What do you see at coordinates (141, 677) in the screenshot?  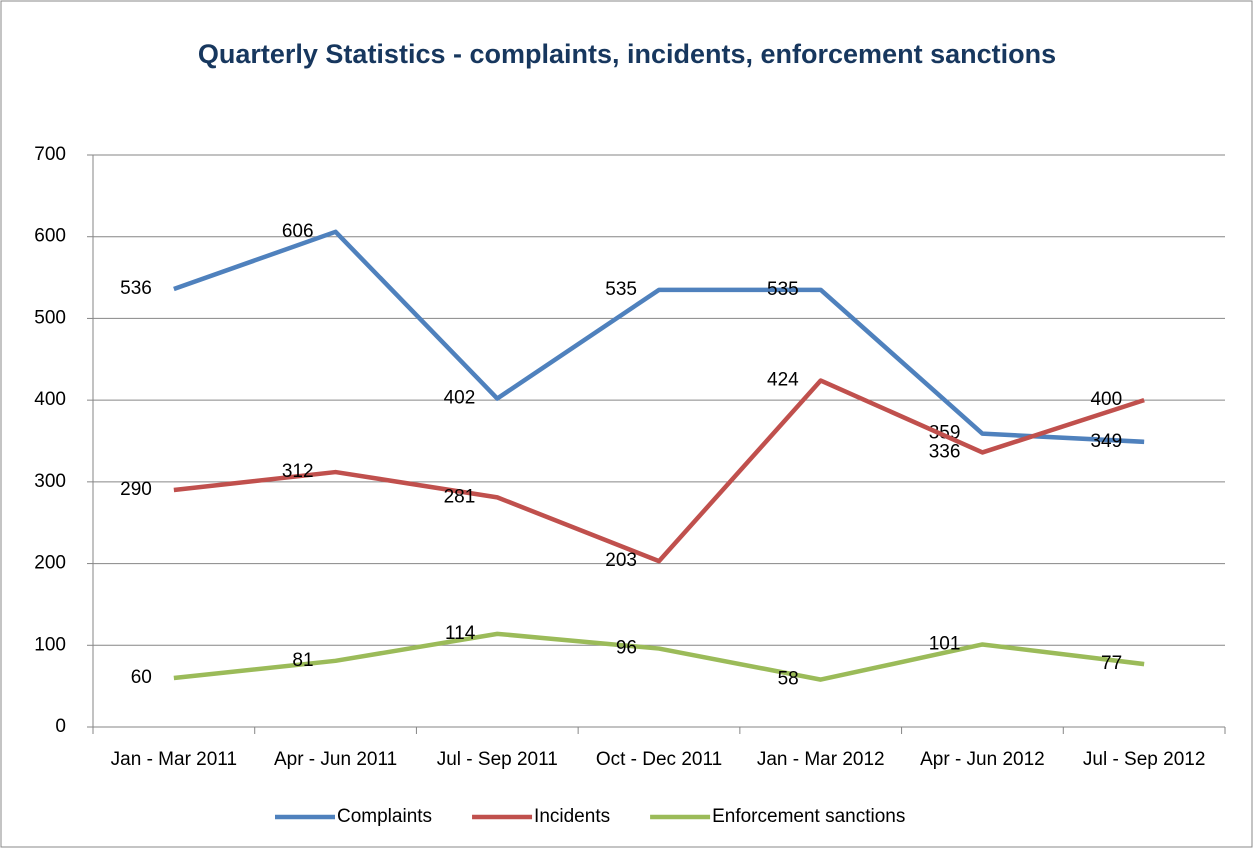 I see `data-label: 60` at bounding box center [141, 677].